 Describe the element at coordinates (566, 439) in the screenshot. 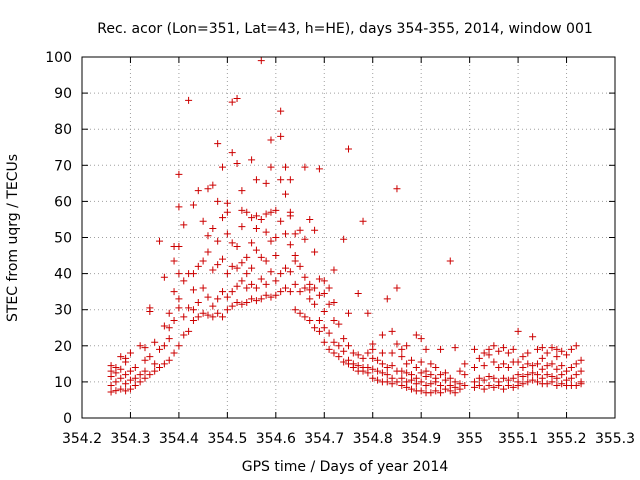

I see `x-tick-label: 355.2` at that location.